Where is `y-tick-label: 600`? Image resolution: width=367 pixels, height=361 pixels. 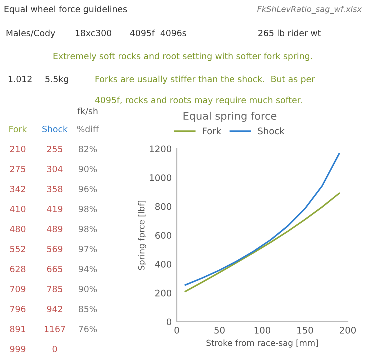 y-tick-label: 600 is located at coordinates (164, 236).